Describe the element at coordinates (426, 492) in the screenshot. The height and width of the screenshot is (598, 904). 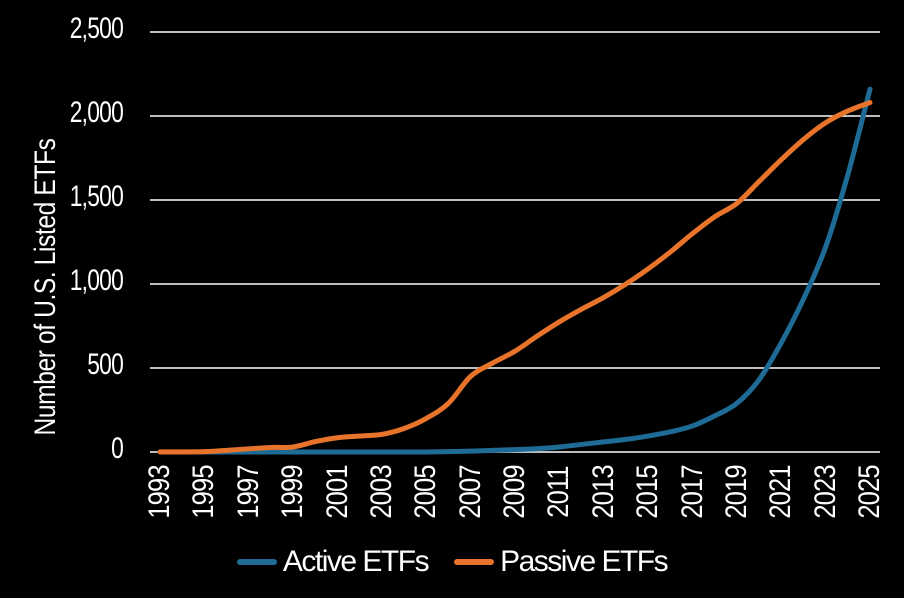
I see `x-tick-label: 2005` at that location.